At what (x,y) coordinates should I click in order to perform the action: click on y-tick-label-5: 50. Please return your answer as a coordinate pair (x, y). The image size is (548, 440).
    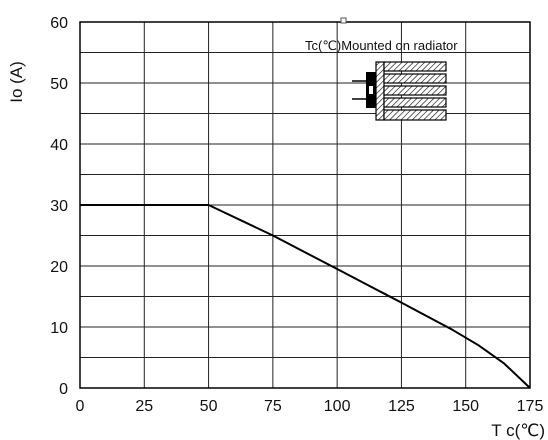
    Looking at the image, I should click on (59, 84).